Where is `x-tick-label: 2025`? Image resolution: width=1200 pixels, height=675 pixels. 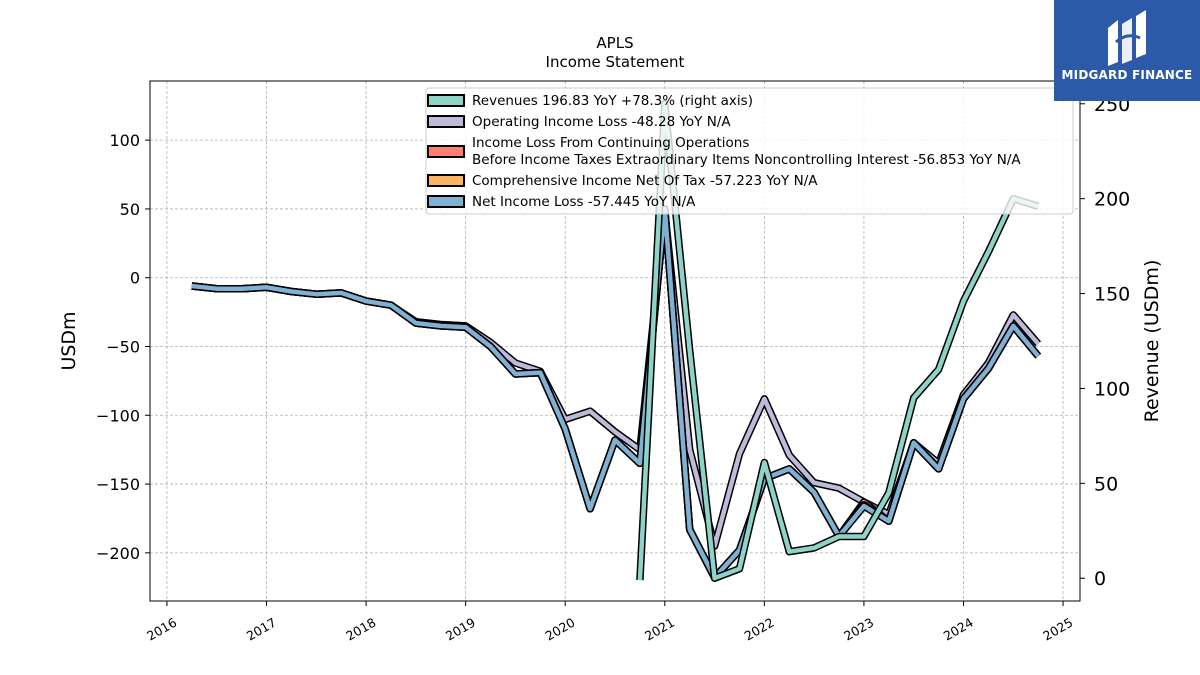 x-tick-label: 2025 is located at coordinates (1057, 629).